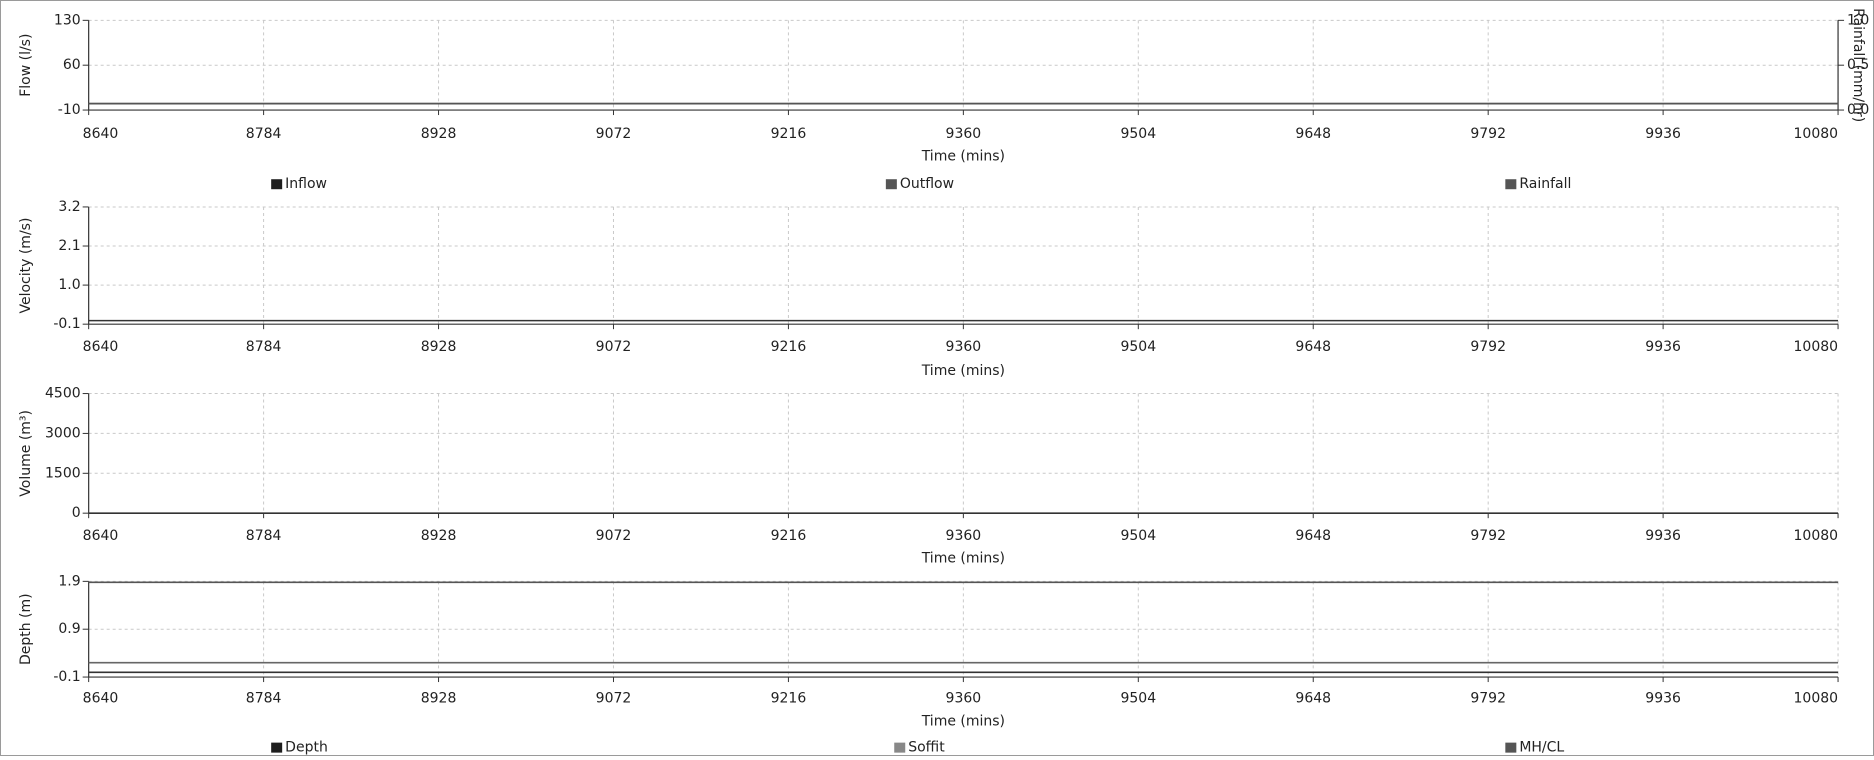  Describe the element at coordinates (67, 20) in the screenshot. I see `y-tick-label: 130` at that location.